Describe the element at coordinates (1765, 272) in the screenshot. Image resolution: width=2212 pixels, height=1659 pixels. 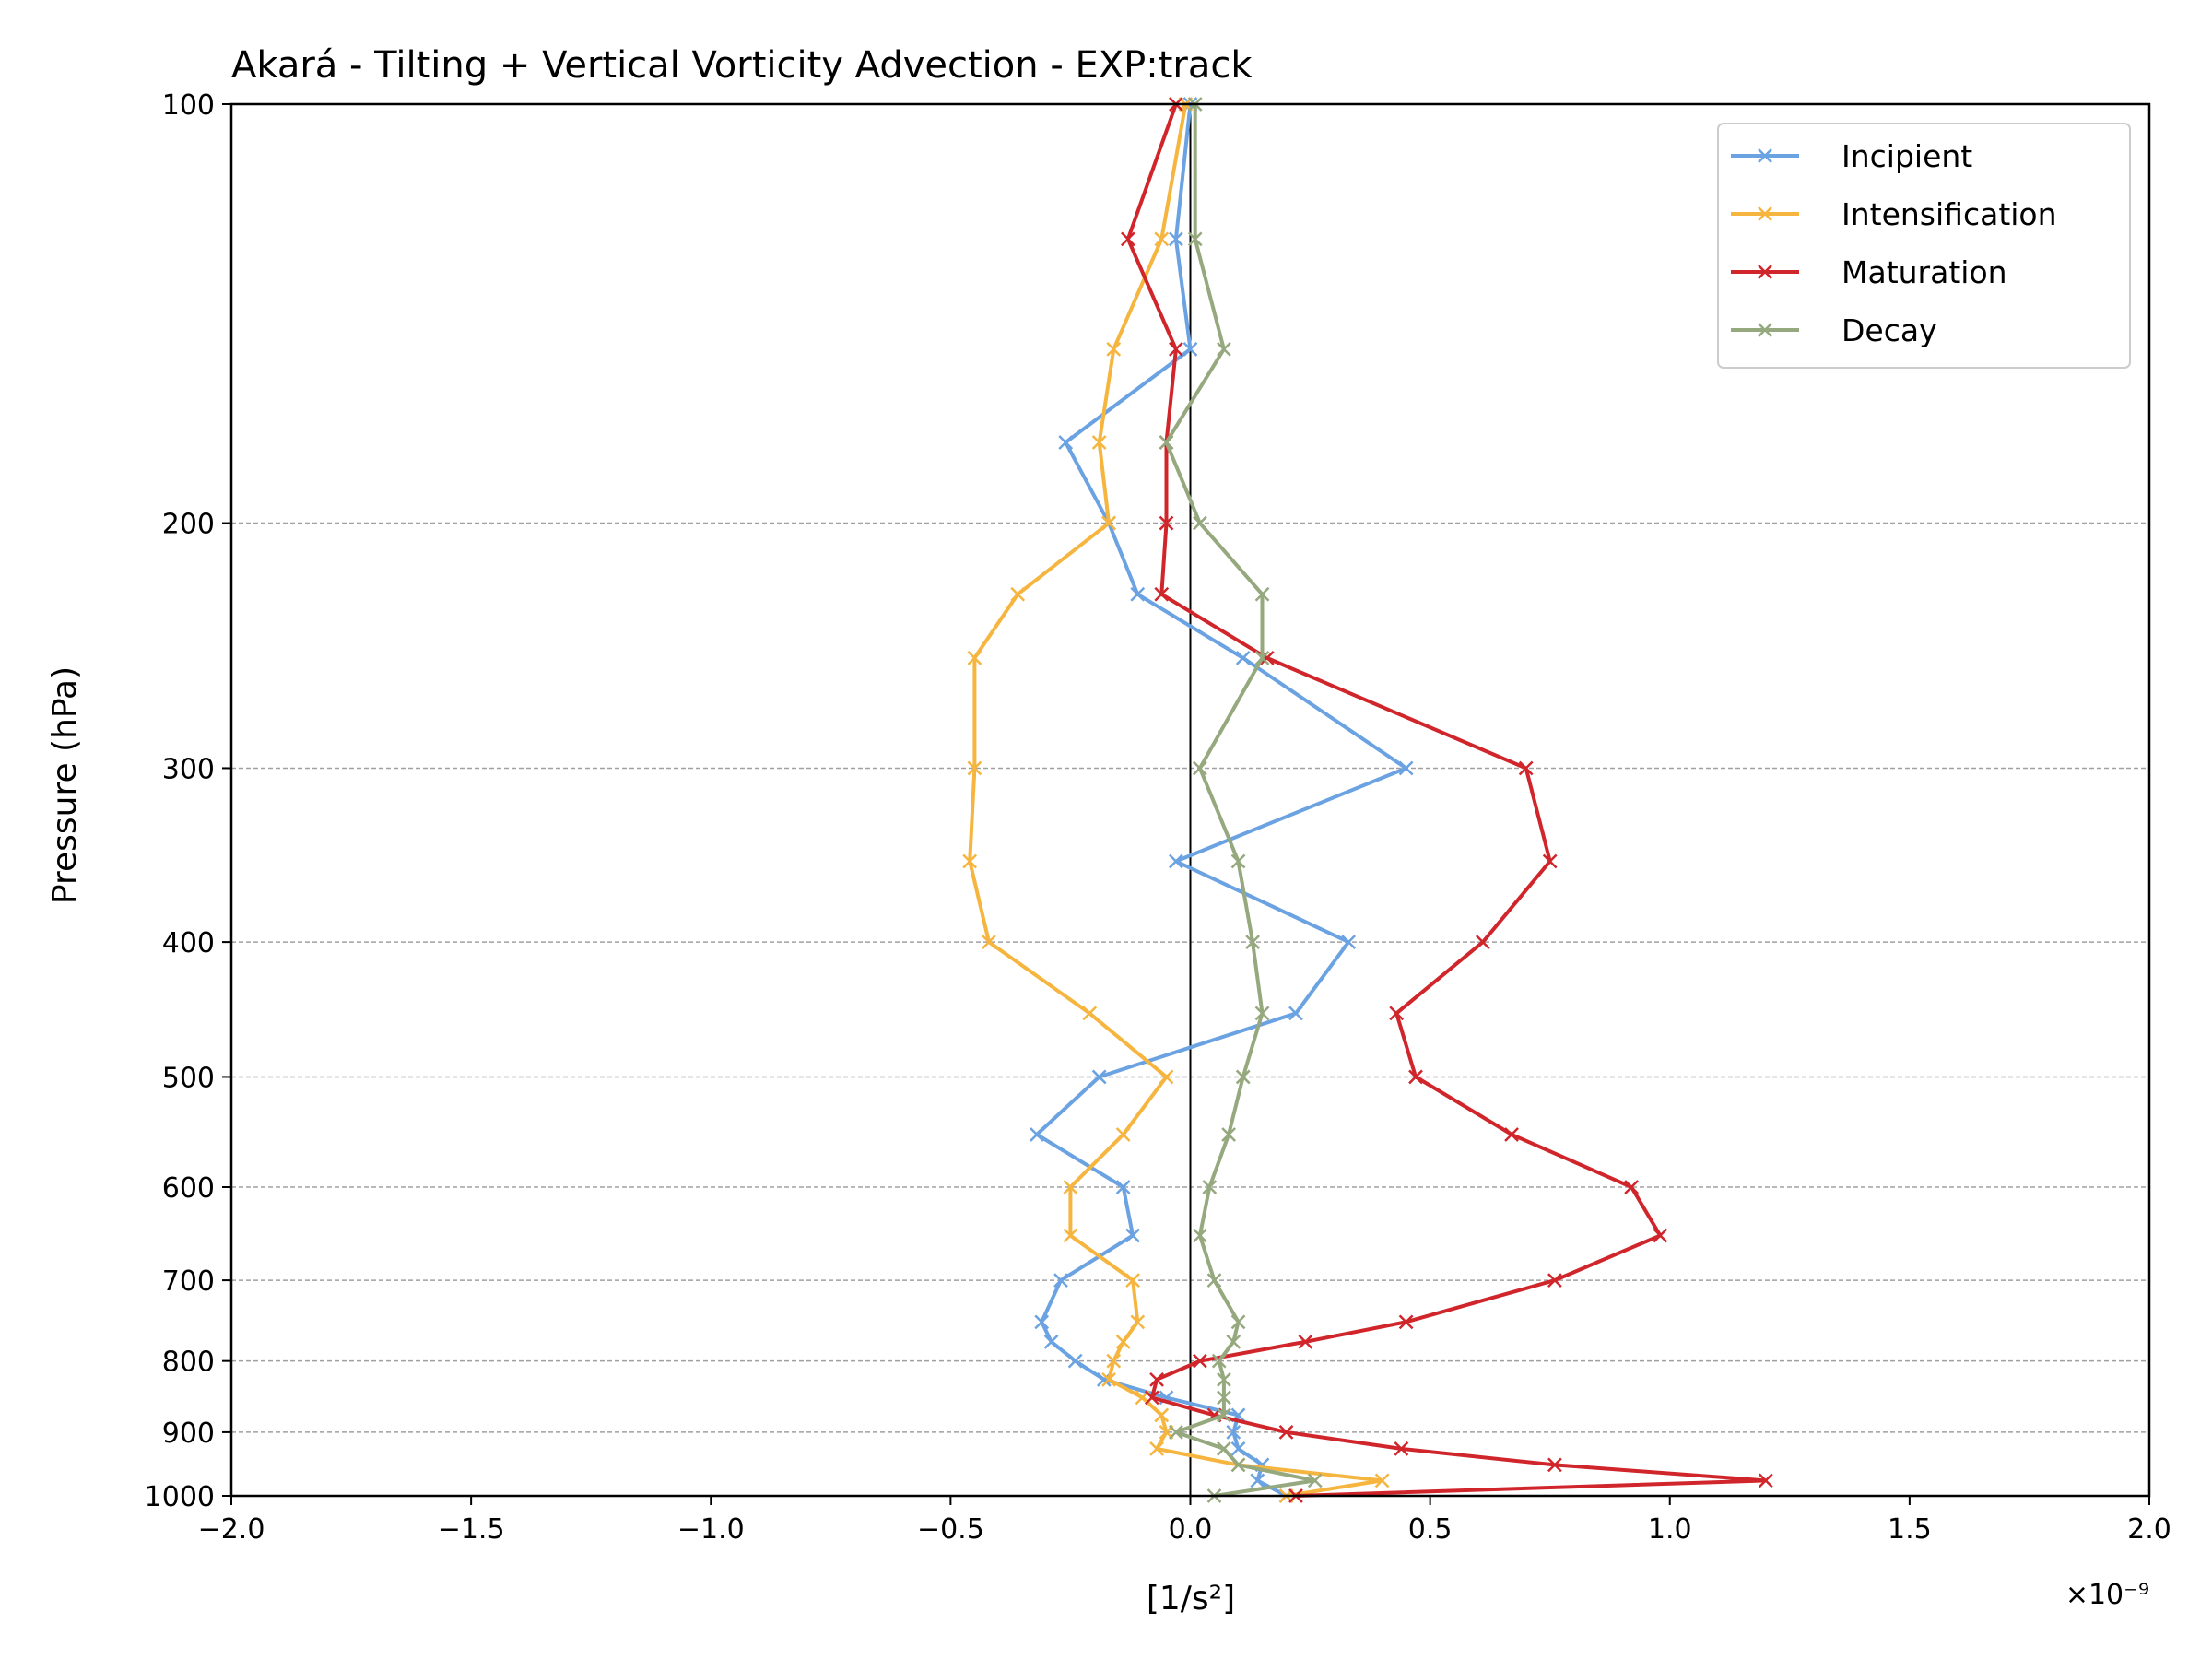
I see `legend-marker-maturation` at that location.